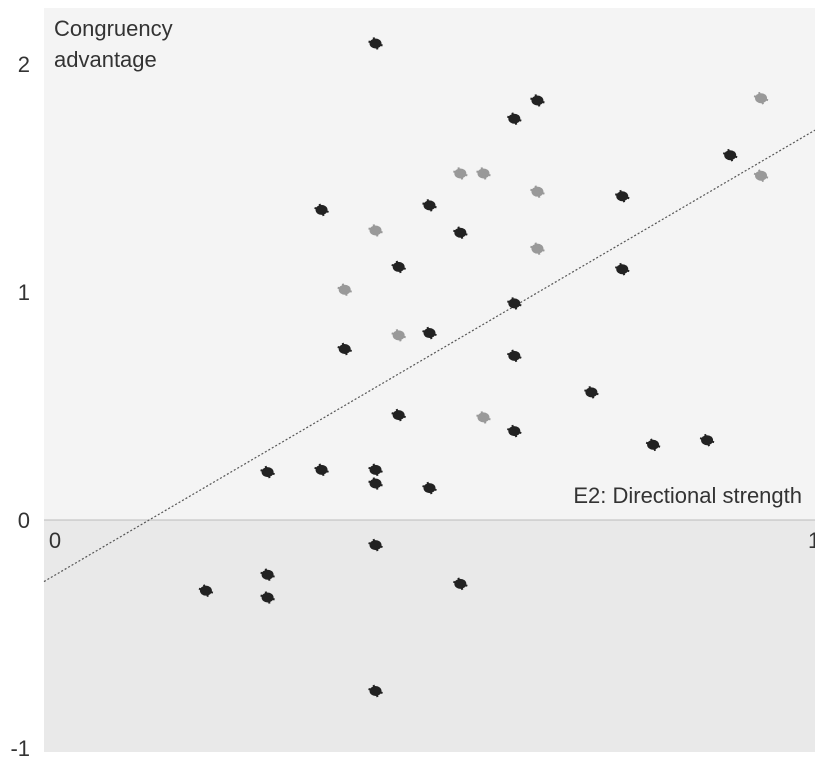  What do you see at coordinates (55, 540) in the screenshot?
I see `x-tick-label-0: 0` at bounding box center [55, 540].